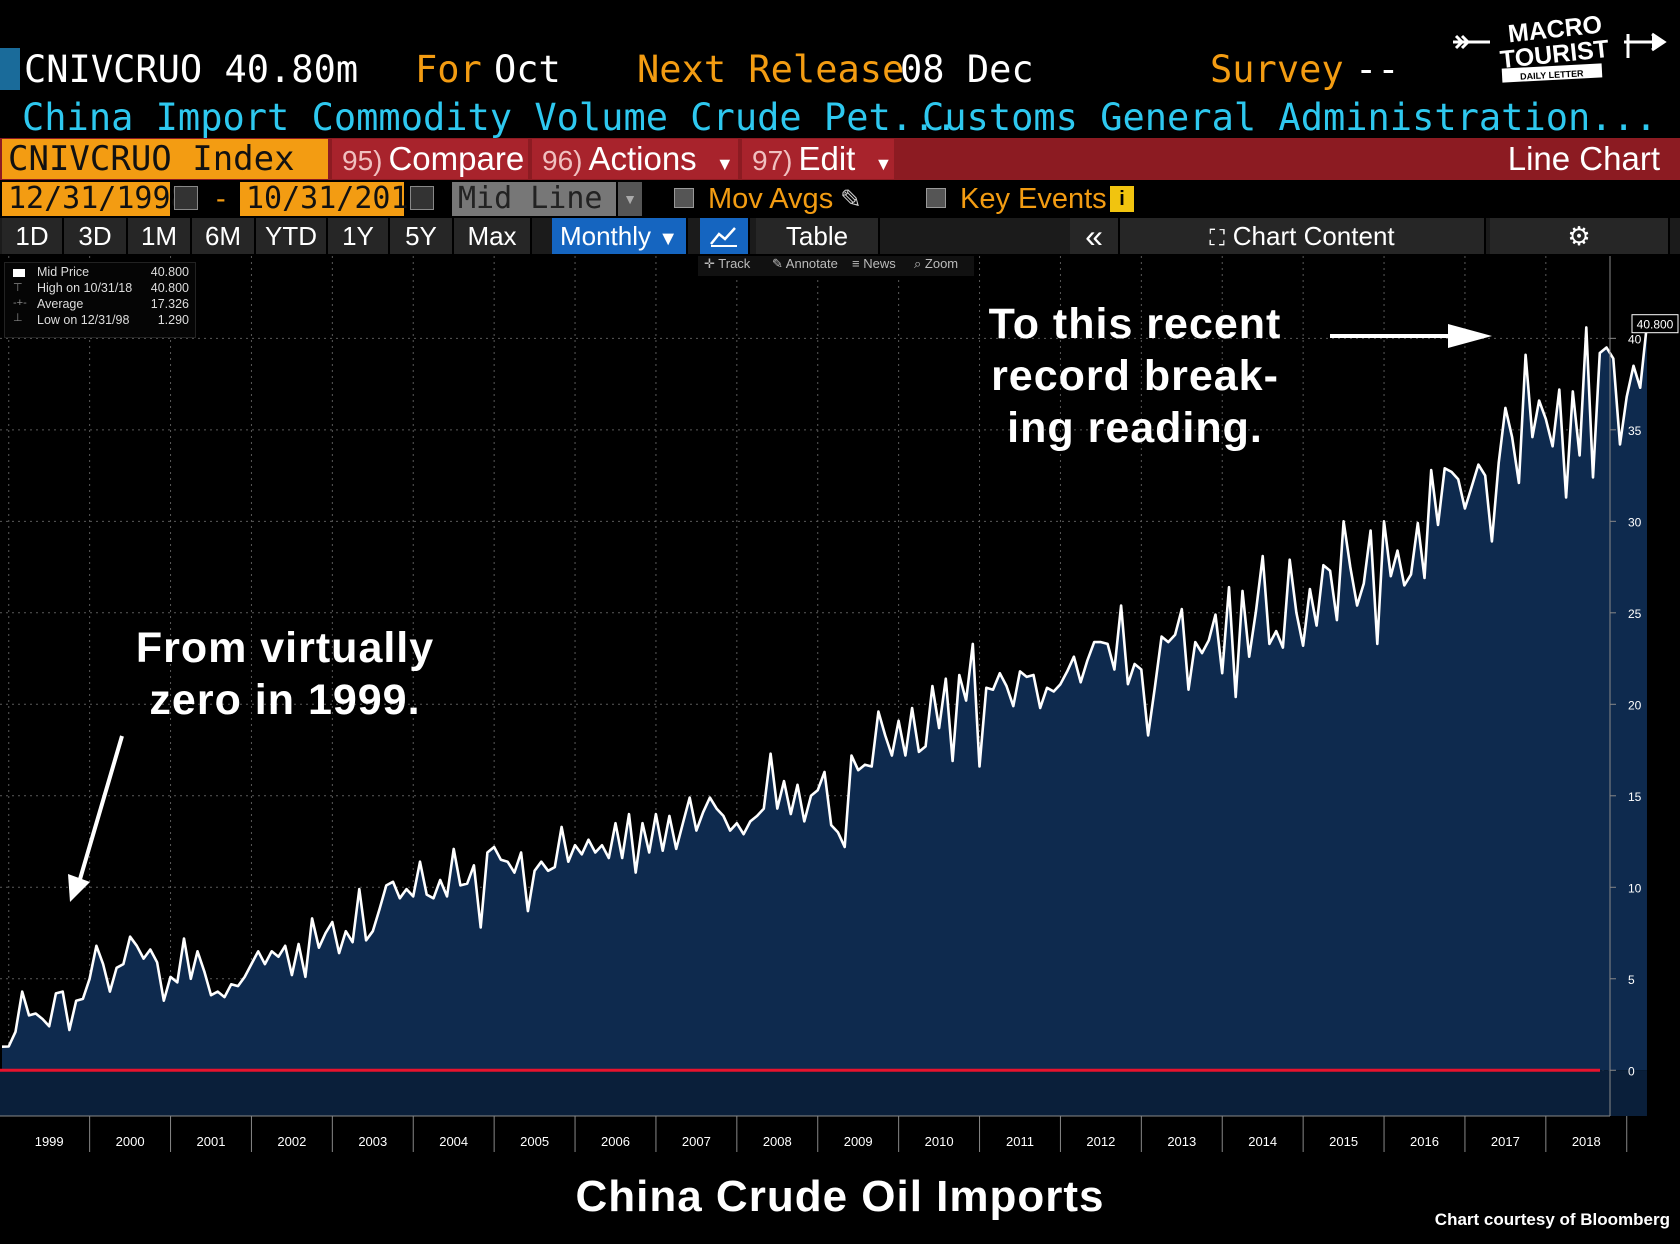  Describe the element at coordinates (684, 198) in the screenshot. I see `mov-avgs-checkbox` at that location.